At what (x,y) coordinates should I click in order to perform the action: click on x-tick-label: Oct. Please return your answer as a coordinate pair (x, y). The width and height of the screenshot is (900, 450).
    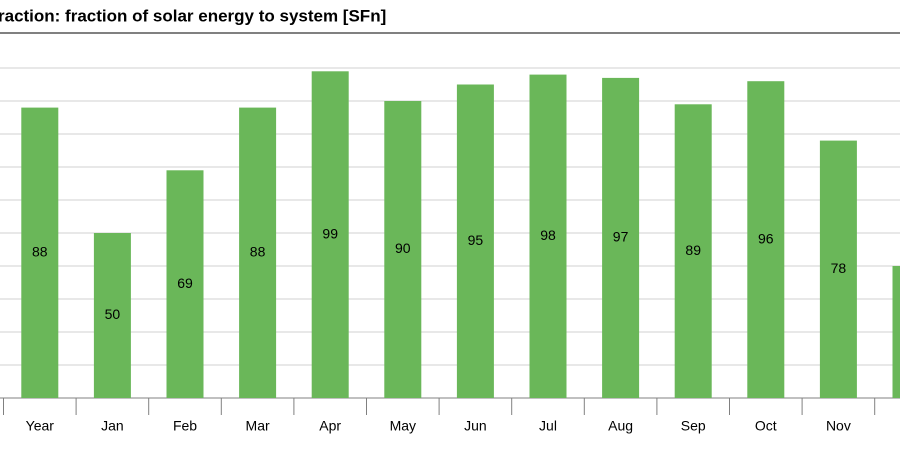
    Looking at the image, I should click on (766, 426).